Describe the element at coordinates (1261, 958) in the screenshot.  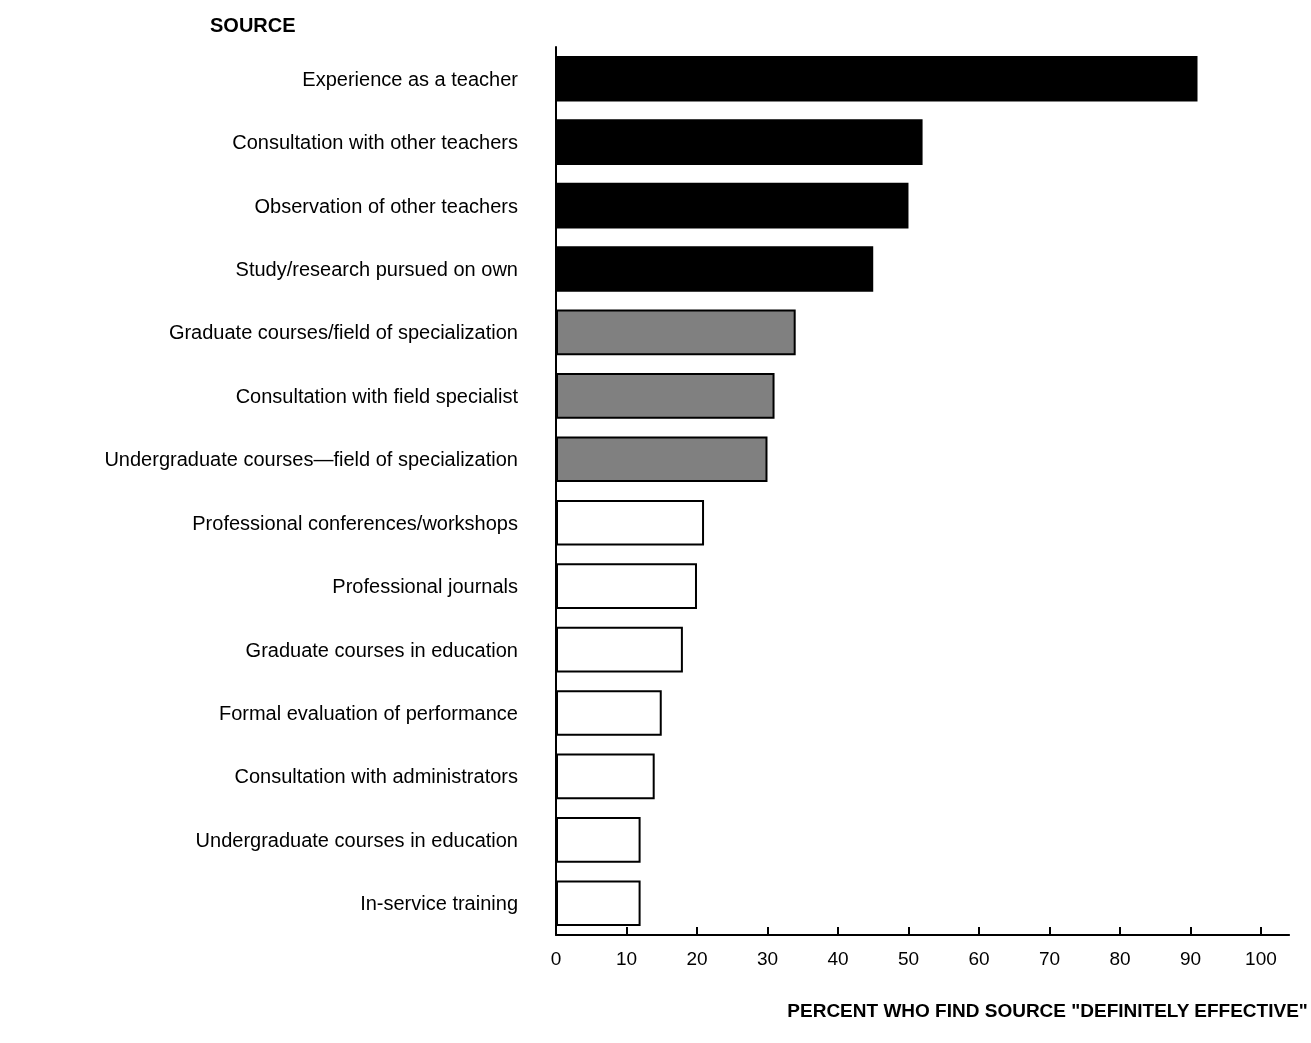
I see `x-tick-label: 100` at that location.